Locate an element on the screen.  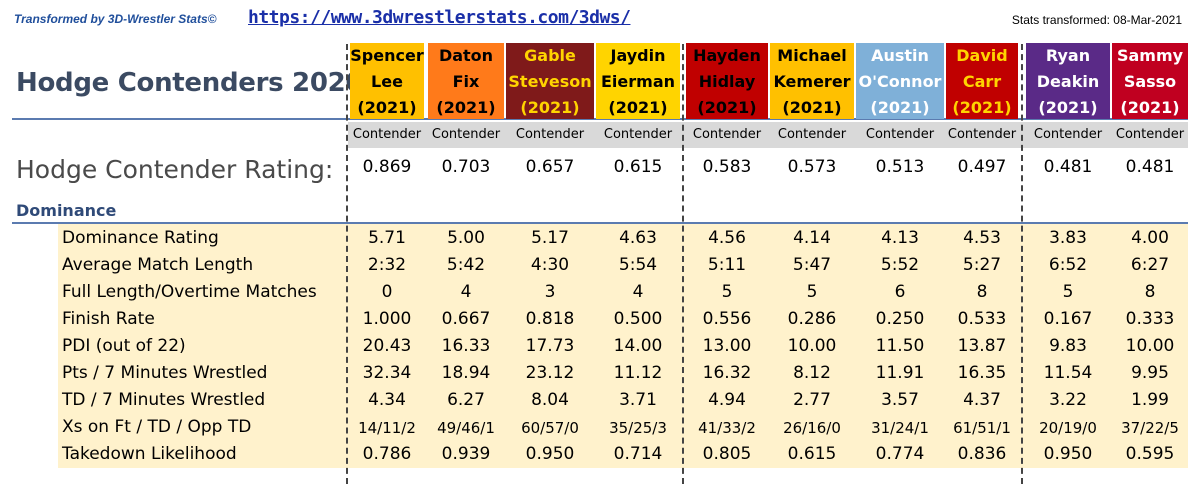
metric-cell: 6 is located at coordinates (900, 292).